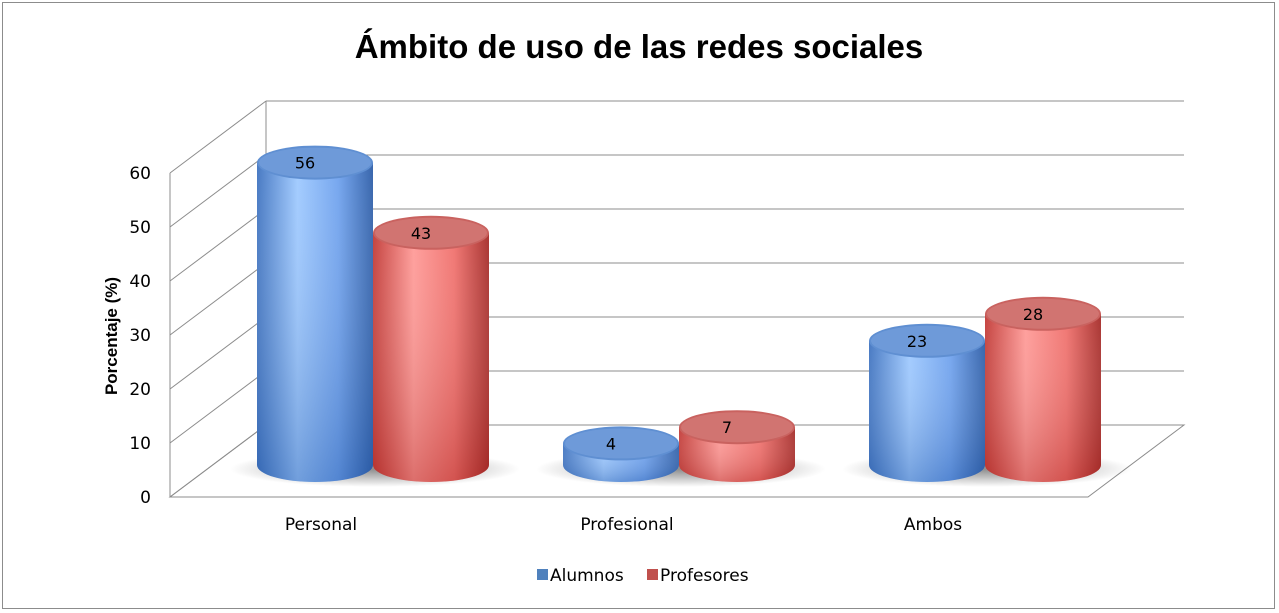 This screenshot has width=1279, height=613. I want to click on data-label: 7, so click(727, 427).